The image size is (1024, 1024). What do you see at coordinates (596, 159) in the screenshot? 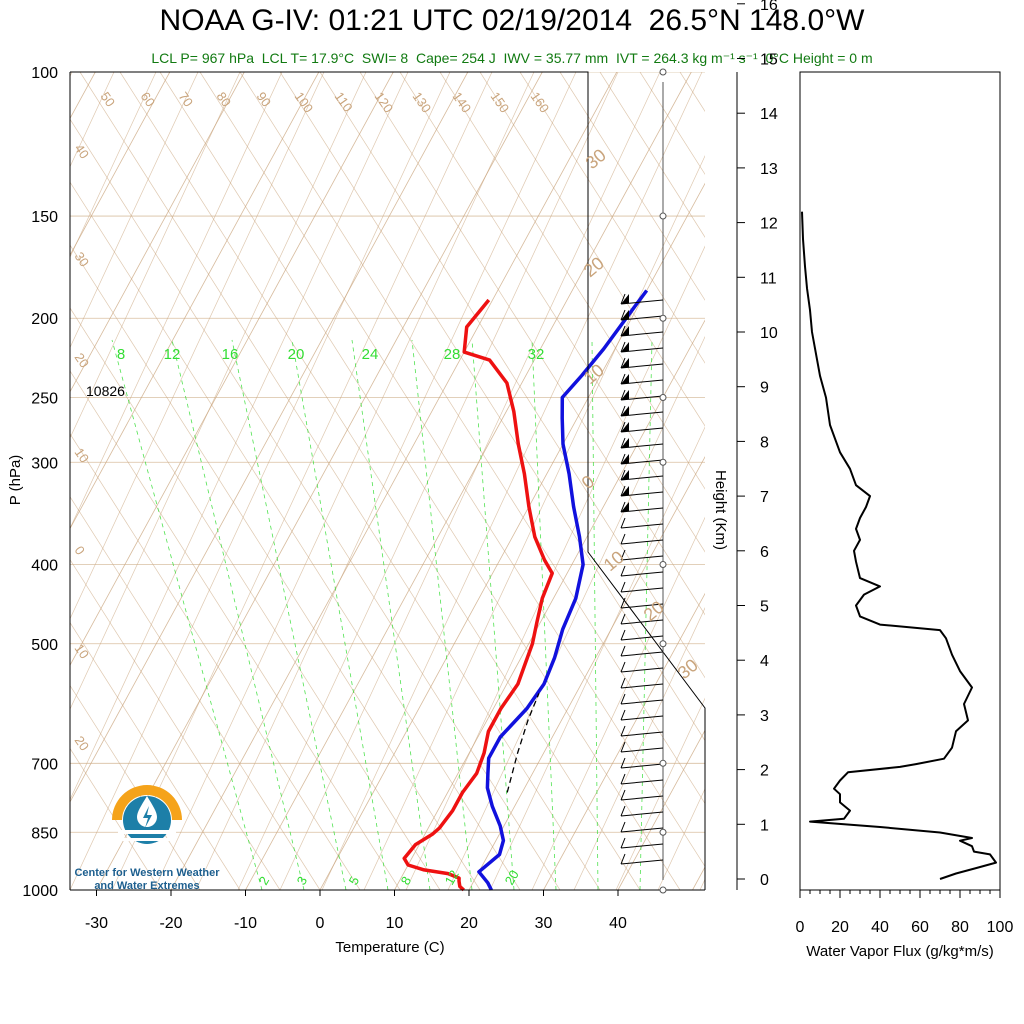
I see `isotherm-label-right: 30` at bounding box center [596, 159].